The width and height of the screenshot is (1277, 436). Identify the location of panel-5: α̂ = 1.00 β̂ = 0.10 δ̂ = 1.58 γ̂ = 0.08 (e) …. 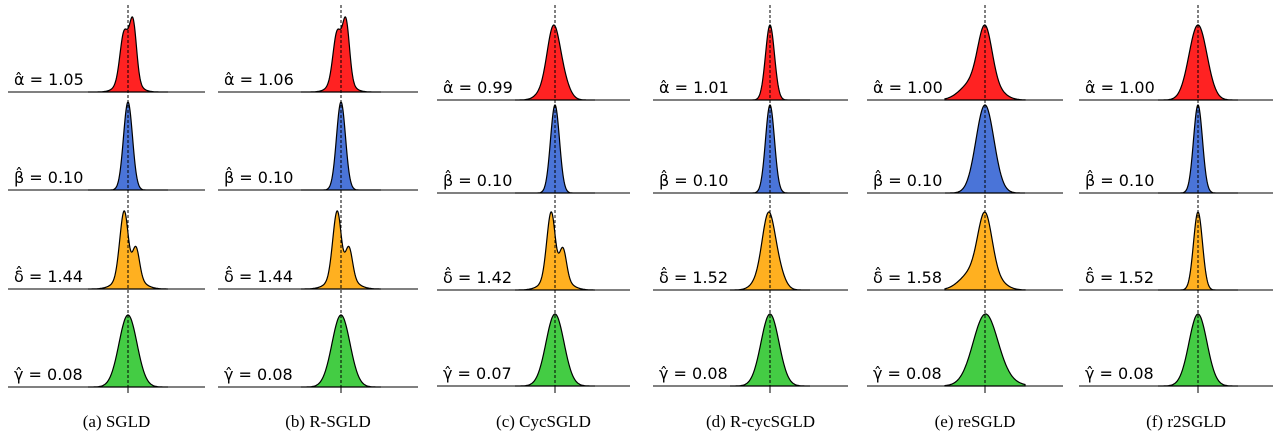
(965, 218).